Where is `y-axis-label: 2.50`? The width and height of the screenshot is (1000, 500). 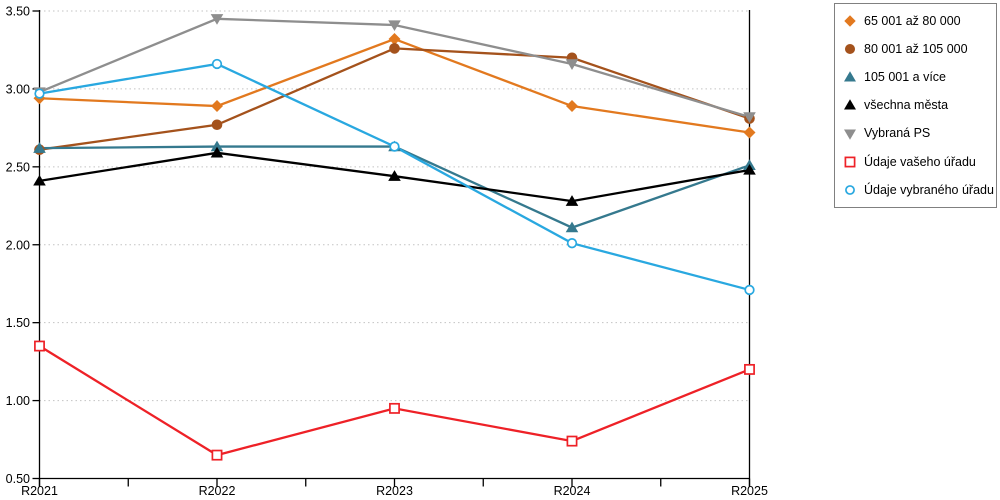 y-axis-label: 2.50 is located at coordinates (18, 167).